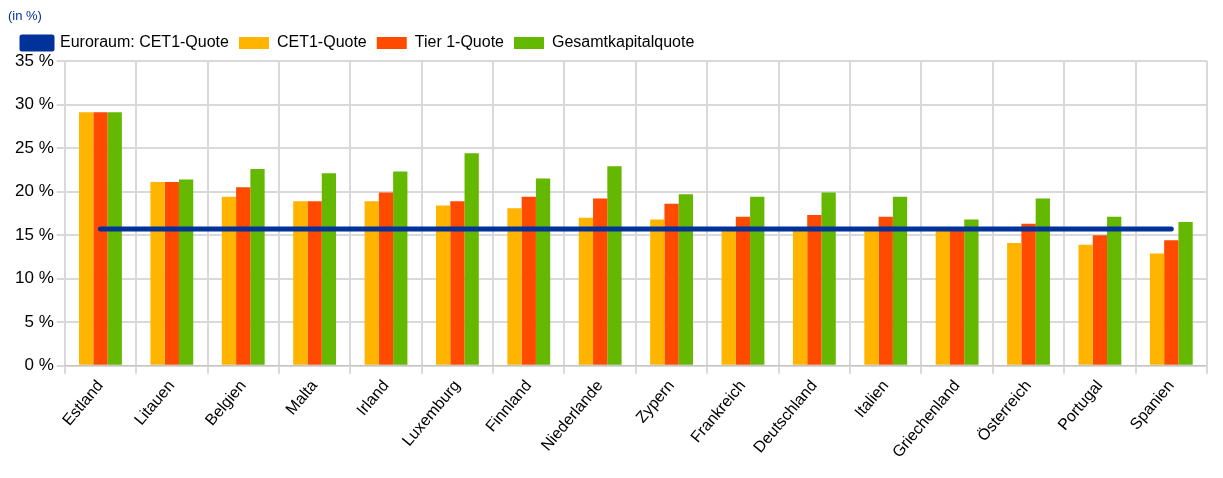  What do you see at coordinates (623, 42) in the screenshot?
I see `legend-label: Gesamtkapitalquote` at bounding box center [623, 42].